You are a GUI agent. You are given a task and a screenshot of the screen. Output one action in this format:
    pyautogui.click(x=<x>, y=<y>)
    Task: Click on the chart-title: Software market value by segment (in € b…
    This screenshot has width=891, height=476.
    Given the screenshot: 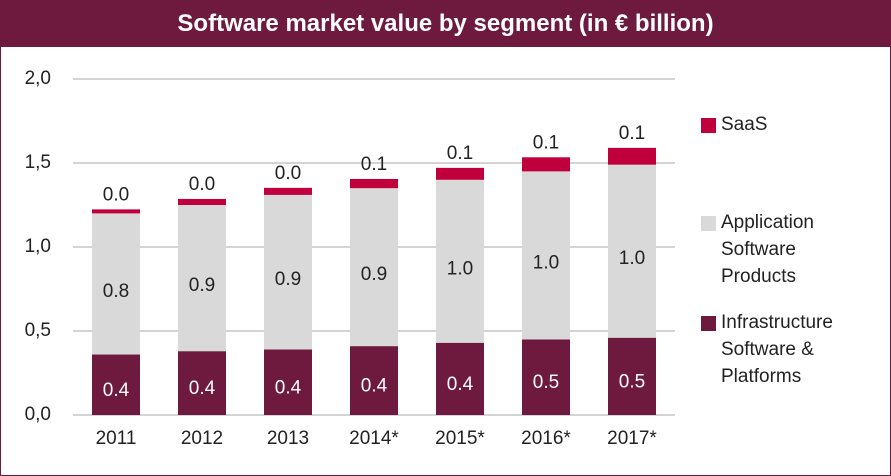 What is the action you would take?
    pyautogui.click(x=445, y=24)
    